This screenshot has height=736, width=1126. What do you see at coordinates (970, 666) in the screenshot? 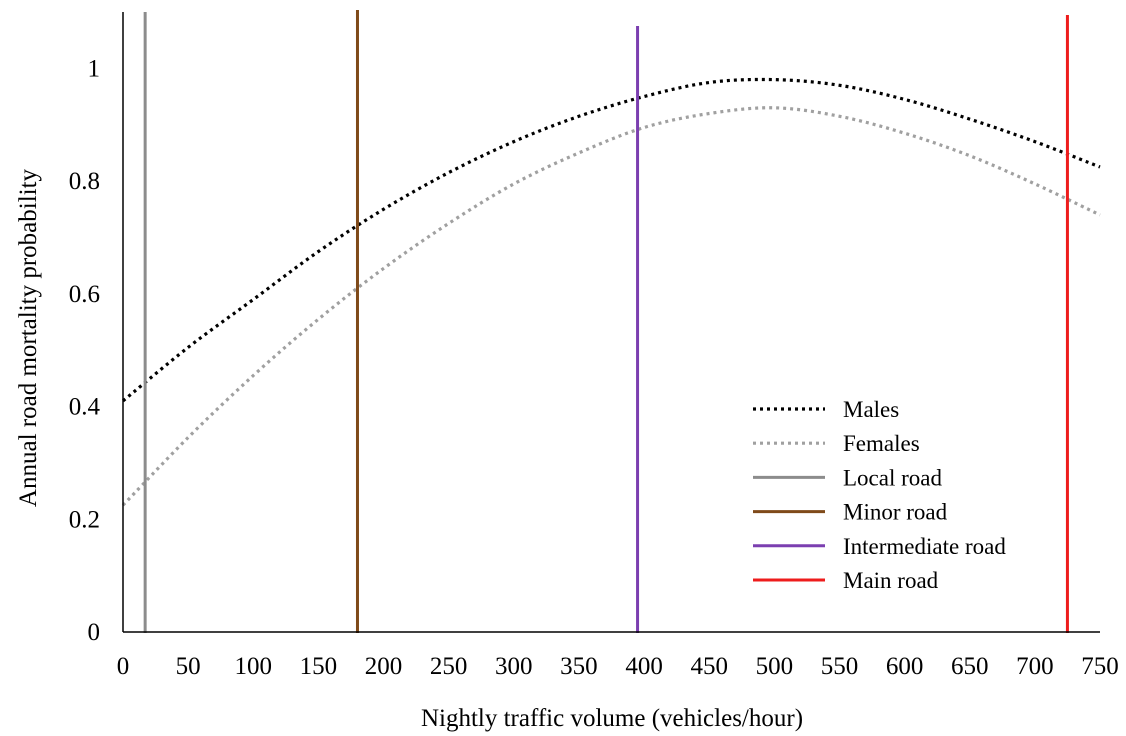
I see `x-tick-label: 650` at bounding box center [970, 666].